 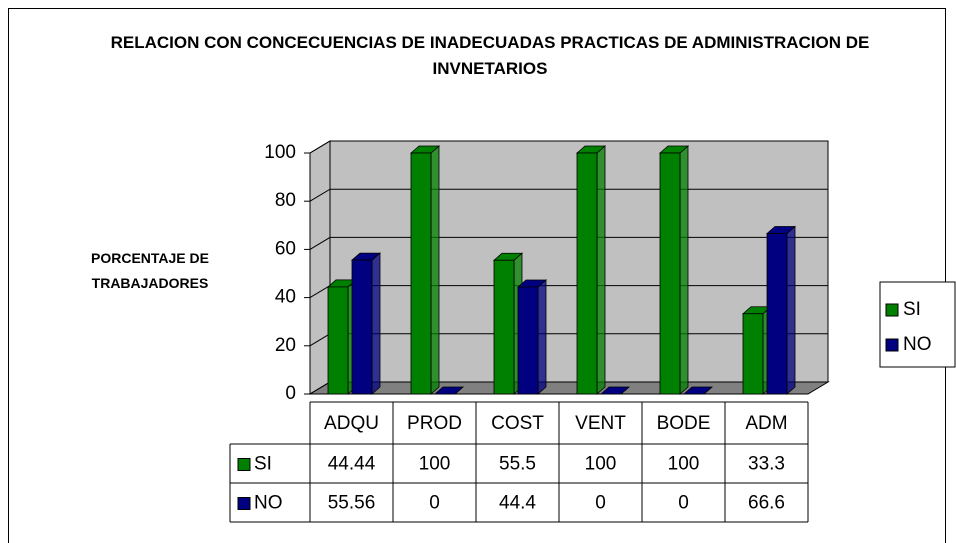 What do you see at coordinates (352, 464) in the screenshot?
I see `data-label: 44.44` at bounding box center [352, 464].